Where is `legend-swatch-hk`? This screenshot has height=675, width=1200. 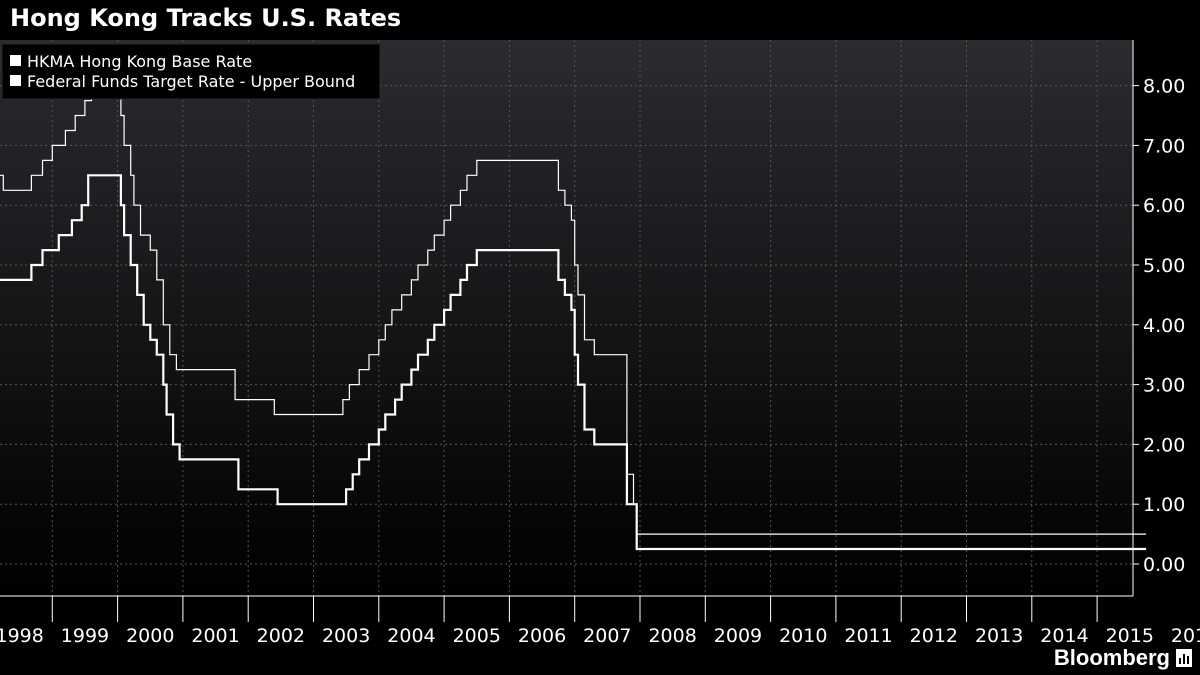
legend-swatch-hk is located at coordinates (15, 60).